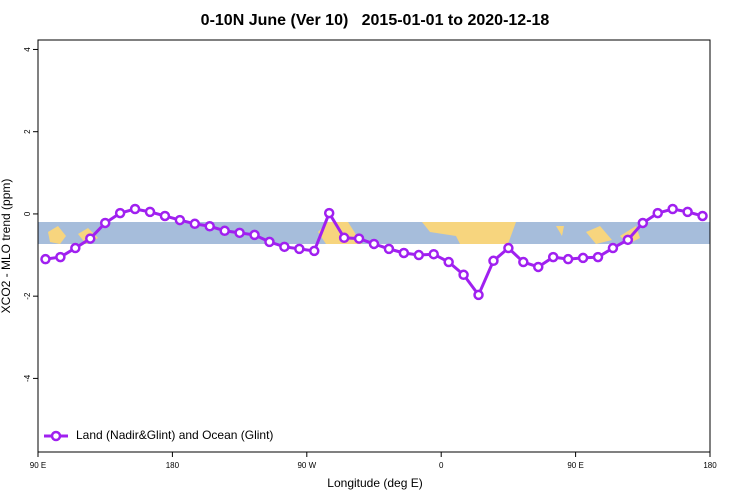 Image resolution: width=750 pixels, height=500 pixels. What do you see at coordinates (6, 246) in the screenshot?
I see `y-axis-label: XCO2 - MLO trend (ppm)` at bounding box center [6, 246].